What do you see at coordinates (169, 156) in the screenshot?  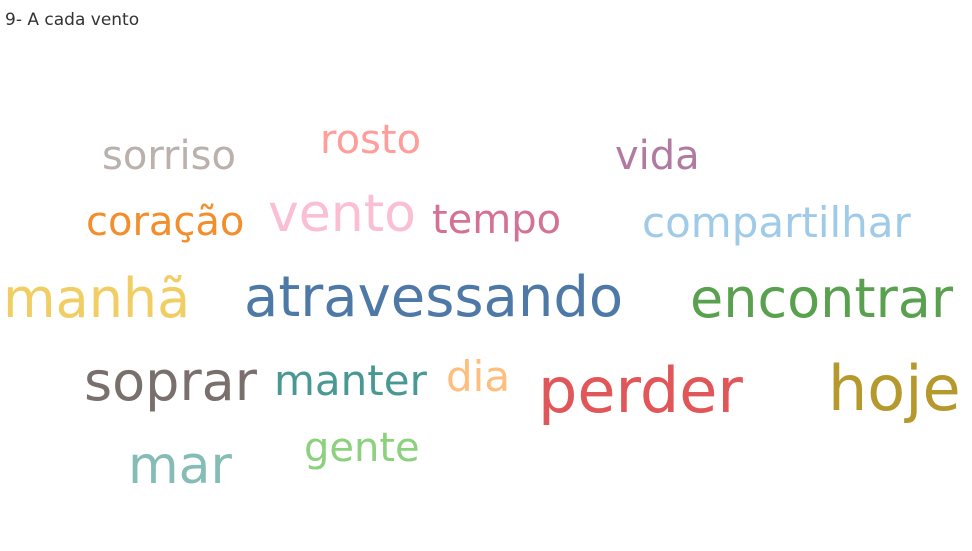 I see `word-sorriso: sorriso` at bounding box center [169, 156].